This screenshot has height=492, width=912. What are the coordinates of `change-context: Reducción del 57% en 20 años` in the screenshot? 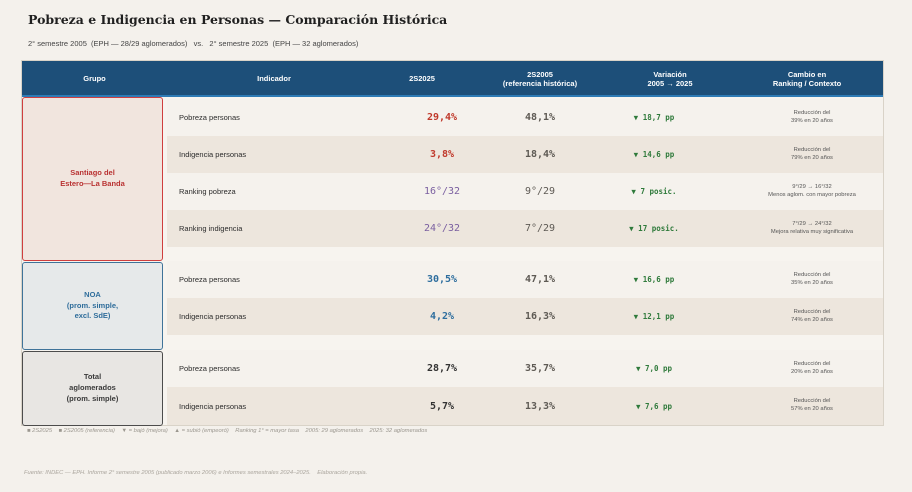 It's located at (812, 406).